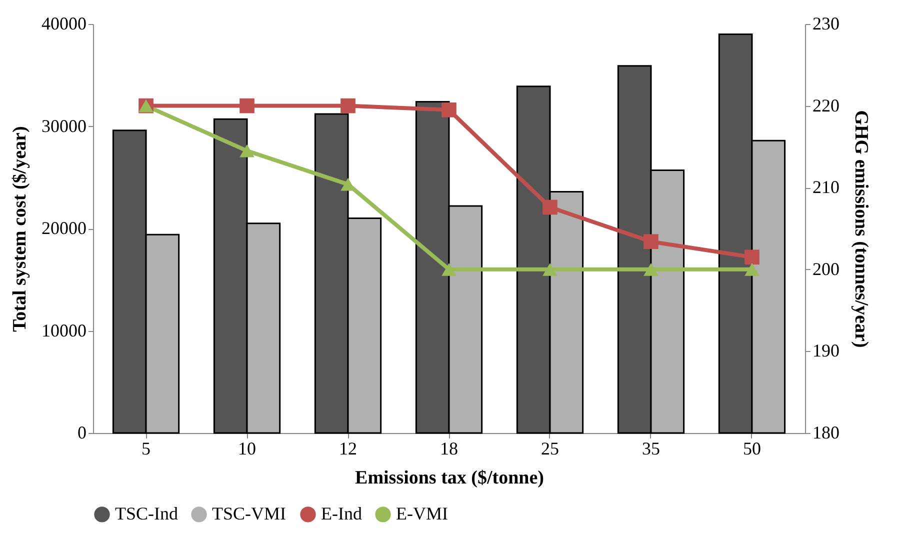 This screenshot has height=547, width=900. I want to click on y-axis-title: Total system cost ($/year), so click(20, 229).